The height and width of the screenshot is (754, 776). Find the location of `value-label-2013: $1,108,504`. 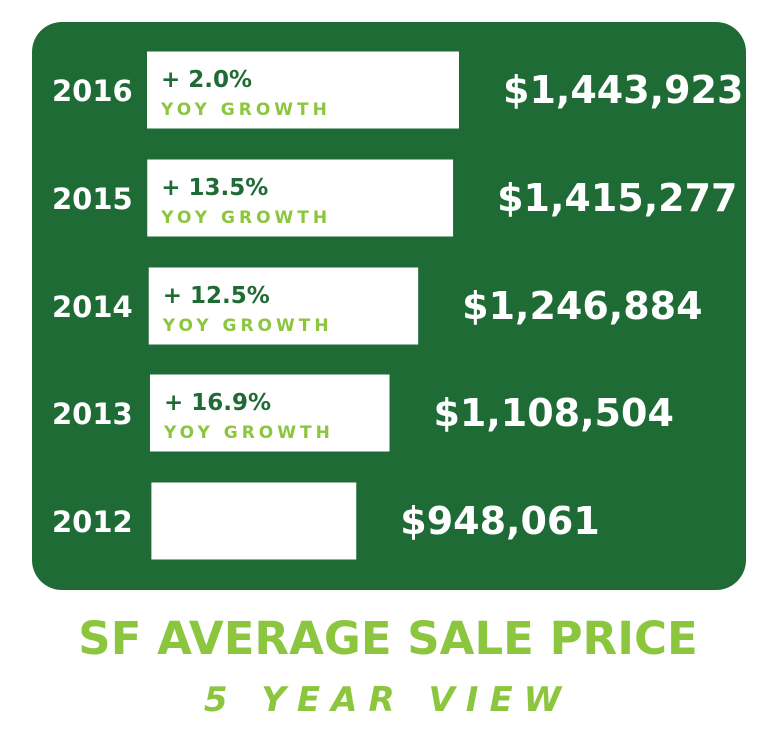

value-label-2013: $1,108,504 is located at coordinates (553, 413).